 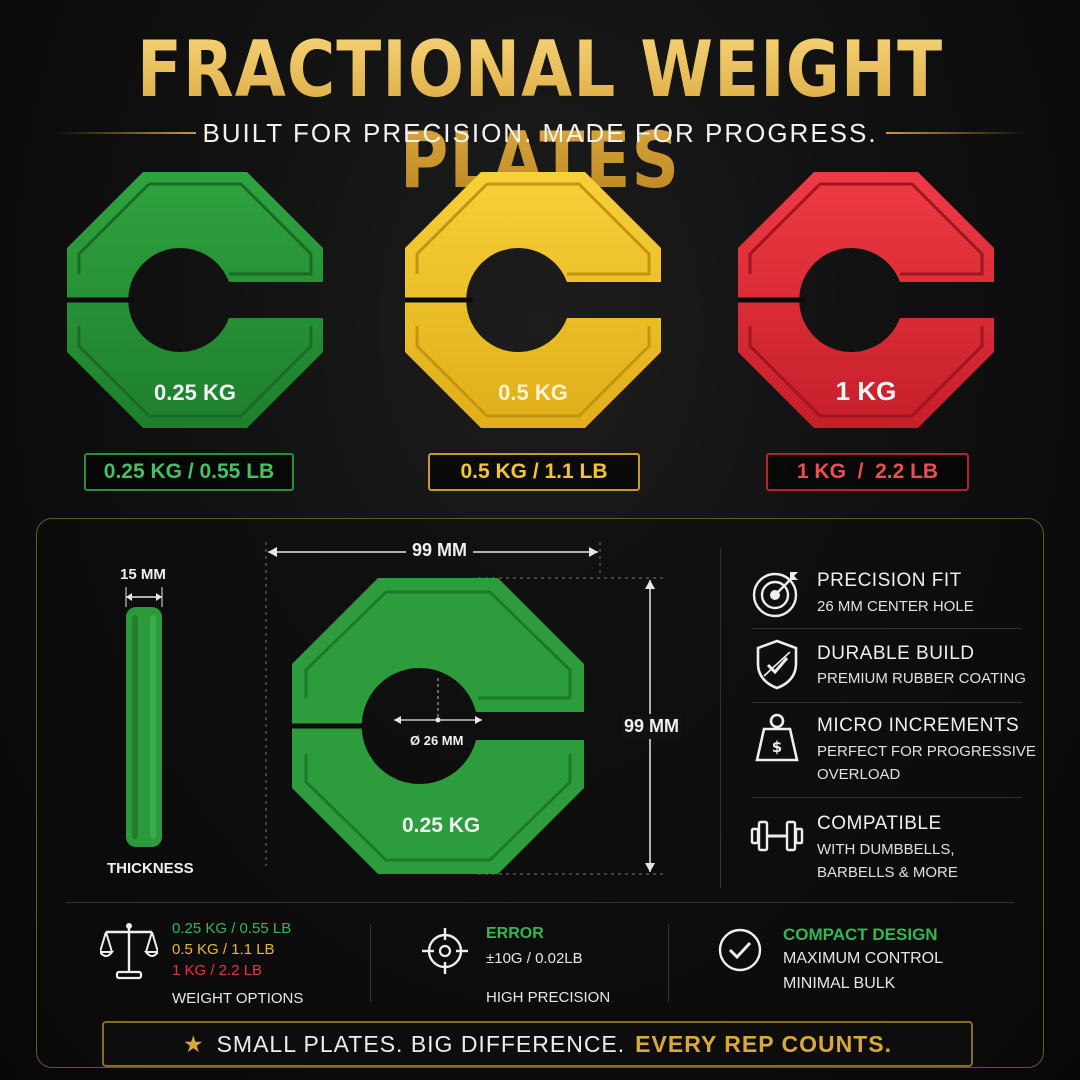 What do you see at coordinates (189, 472) in the screenshot?
I see `weight-pill-green: 0.25 KG / 0.55 LB` at bounding box center [189, 472].